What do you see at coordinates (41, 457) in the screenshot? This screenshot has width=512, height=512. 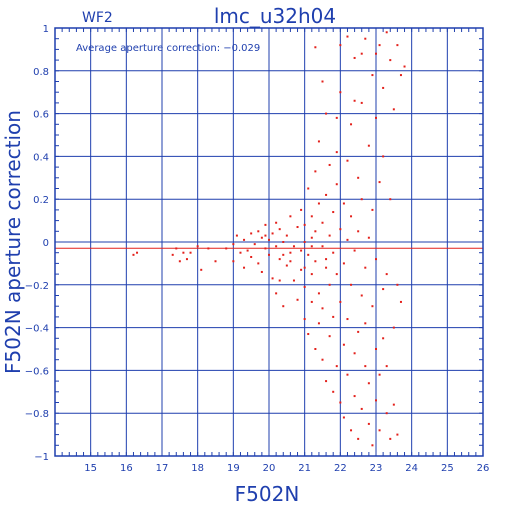 I see `y-tick-label: −1` at bounding box center [41, 457].